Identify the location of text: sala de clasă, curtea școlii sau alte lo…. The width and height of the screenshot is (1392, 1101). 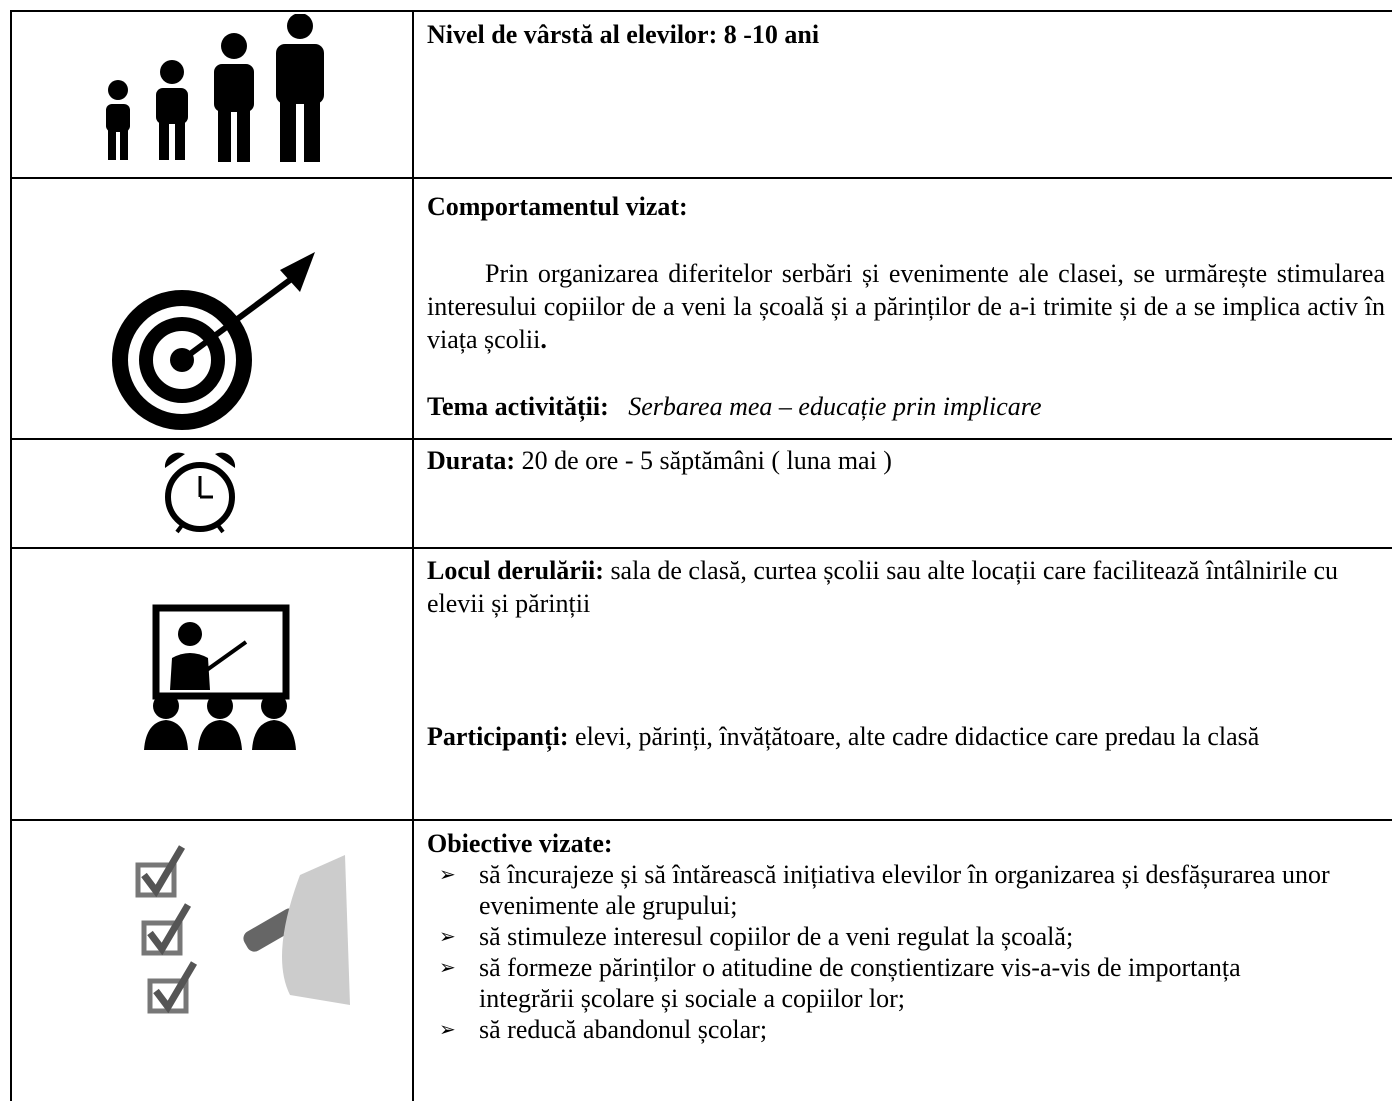
(883, 587).